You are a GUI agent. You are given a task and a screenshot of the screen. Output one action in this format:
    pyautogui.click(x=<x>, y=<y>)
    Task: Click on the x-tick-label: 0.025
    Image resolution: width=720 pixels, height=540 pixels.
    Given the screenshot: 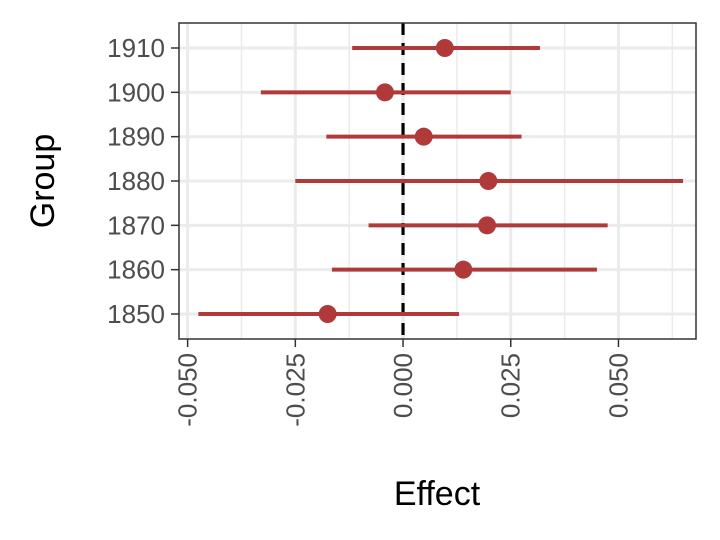 What is the action you would take?
    pyautogui.click(x=511, y=385)
    